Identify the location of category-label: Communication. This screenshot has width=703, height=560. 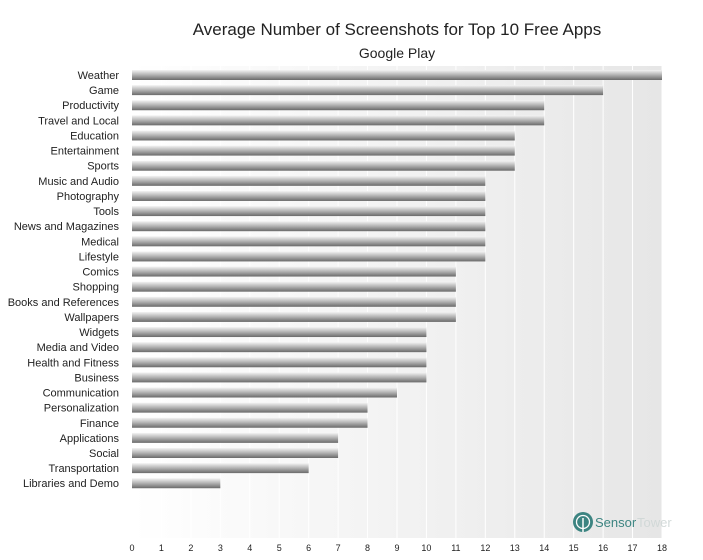
(81, 394).